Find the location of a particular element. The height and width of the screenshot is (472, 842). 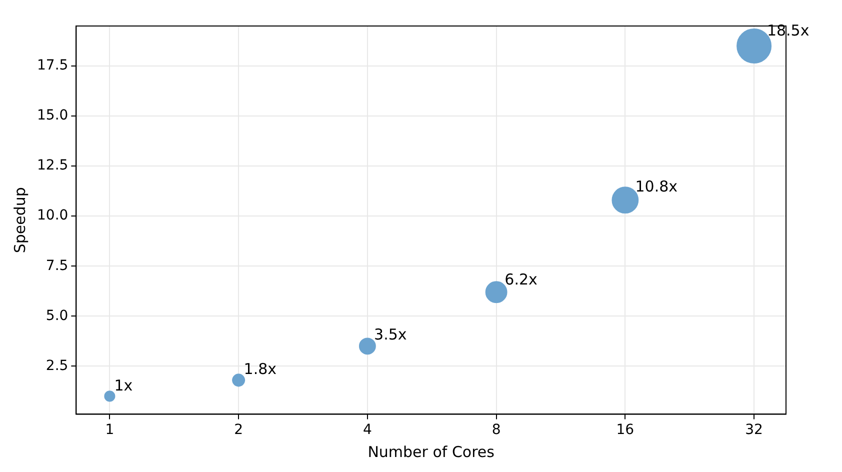

y-tick-label: 12.5 is located at coordinates (52, 166).